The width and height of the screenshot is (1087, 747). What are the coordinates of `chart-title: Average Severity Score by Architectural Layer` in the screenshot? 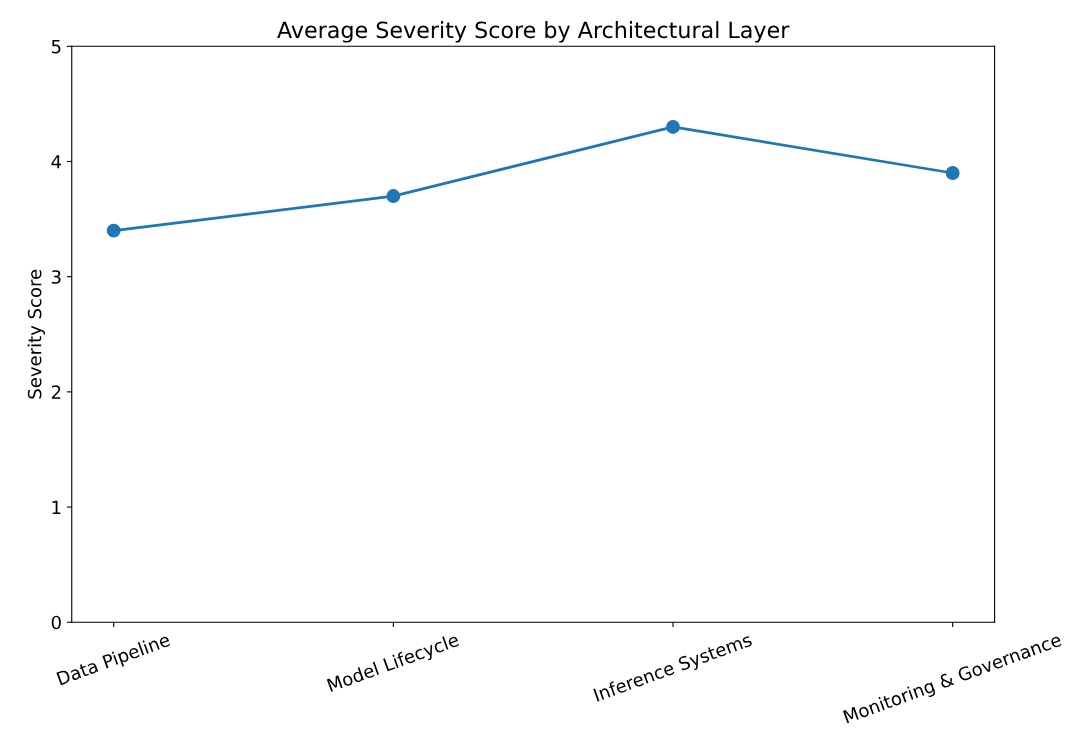 It's located at (533, 32).